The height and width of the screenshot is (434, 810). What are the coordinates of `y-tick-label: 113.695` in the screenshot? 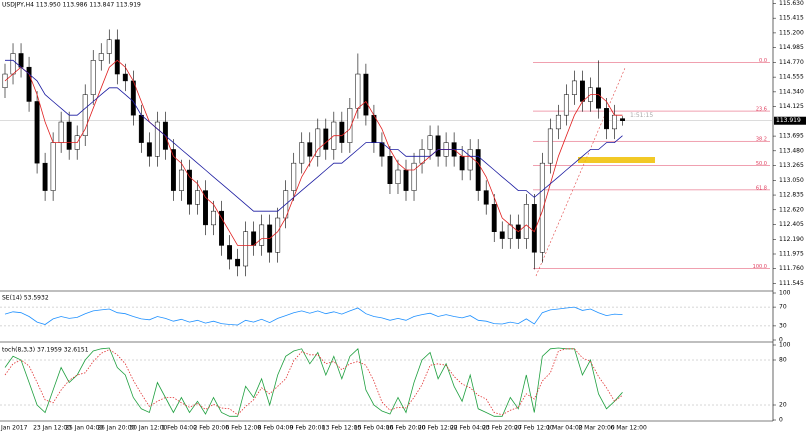 It's located at (791, 136).